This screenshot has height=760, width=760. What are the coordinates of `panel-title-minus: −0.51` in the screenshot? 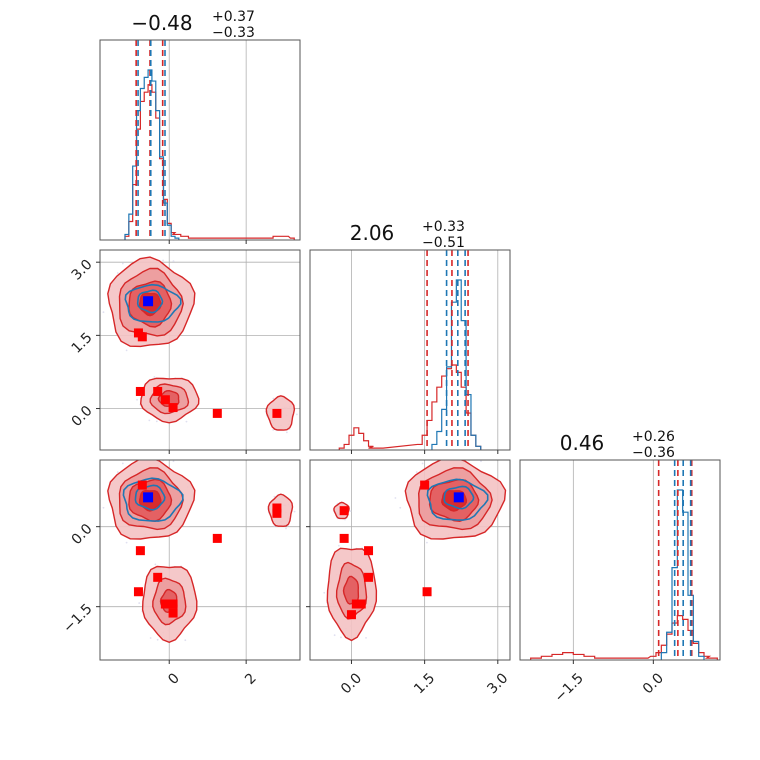 It's located at (443, 243).